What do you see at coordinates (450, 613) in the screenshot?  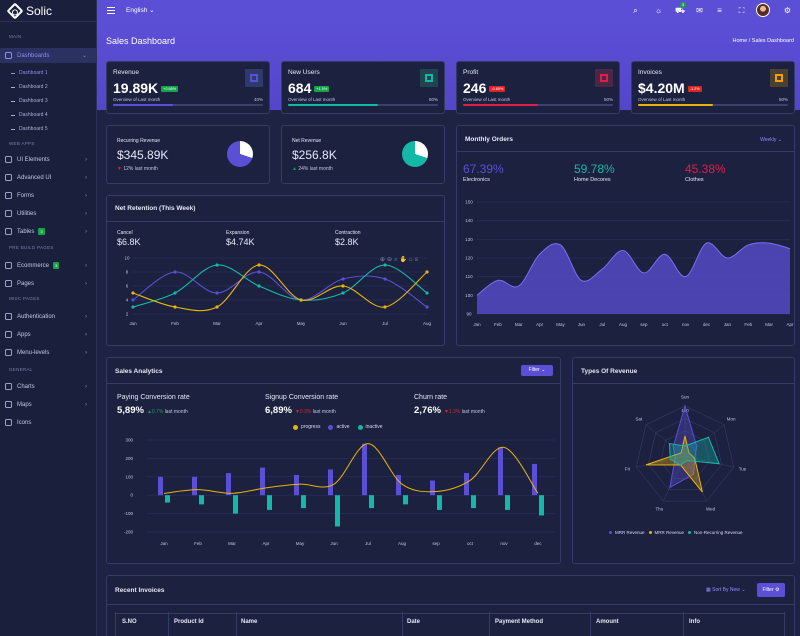 I see `table-top-border` at bounding box center [450, 613].